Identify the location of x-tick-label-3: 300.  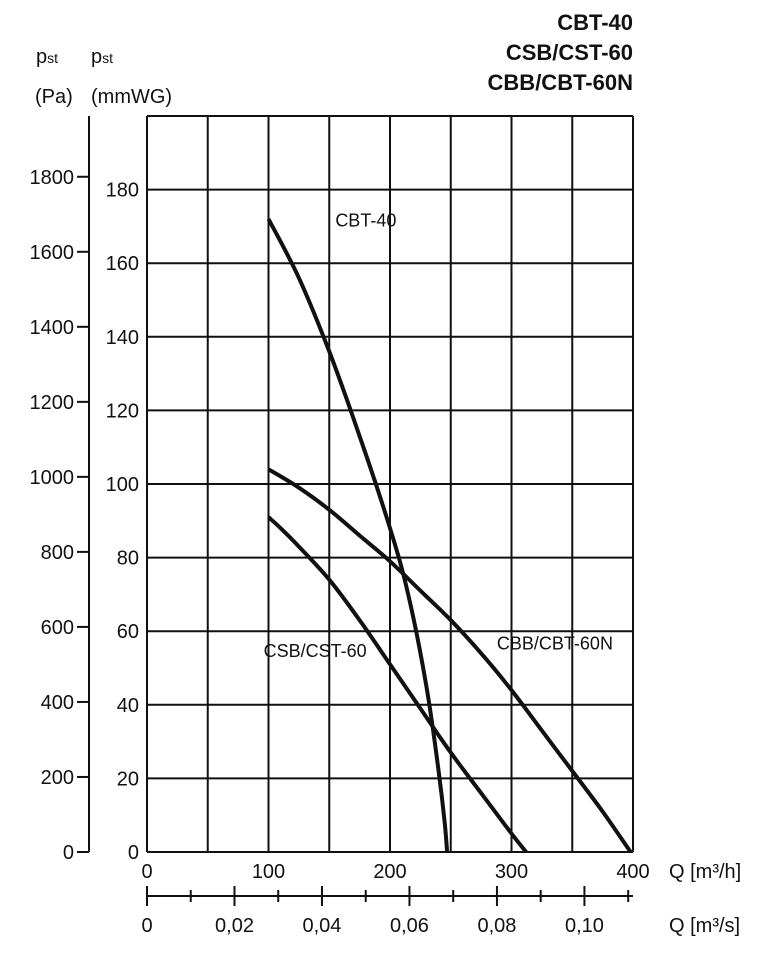
(511, 872).